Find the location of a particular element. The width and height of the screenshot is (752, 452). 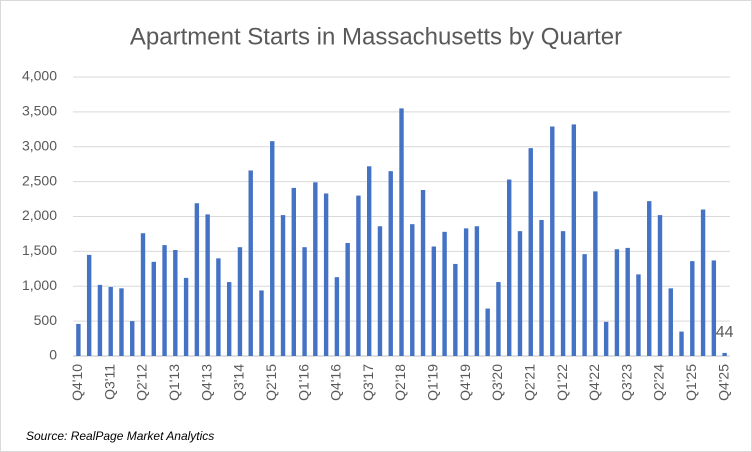

x-tick-label: Q4'10 is located at coordinates (77, 382).